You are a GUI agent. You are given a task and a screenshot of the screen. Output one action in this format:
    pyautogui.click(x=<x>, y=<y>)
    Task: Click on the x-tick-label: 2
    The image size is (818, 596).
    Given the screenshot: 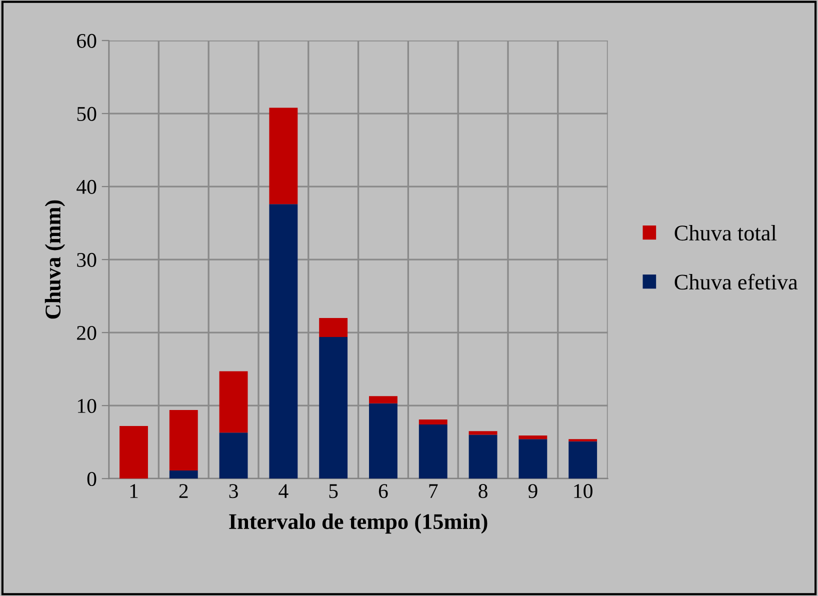 What is the action you would take?
    pyautogui.click(x=183, y=491)
    